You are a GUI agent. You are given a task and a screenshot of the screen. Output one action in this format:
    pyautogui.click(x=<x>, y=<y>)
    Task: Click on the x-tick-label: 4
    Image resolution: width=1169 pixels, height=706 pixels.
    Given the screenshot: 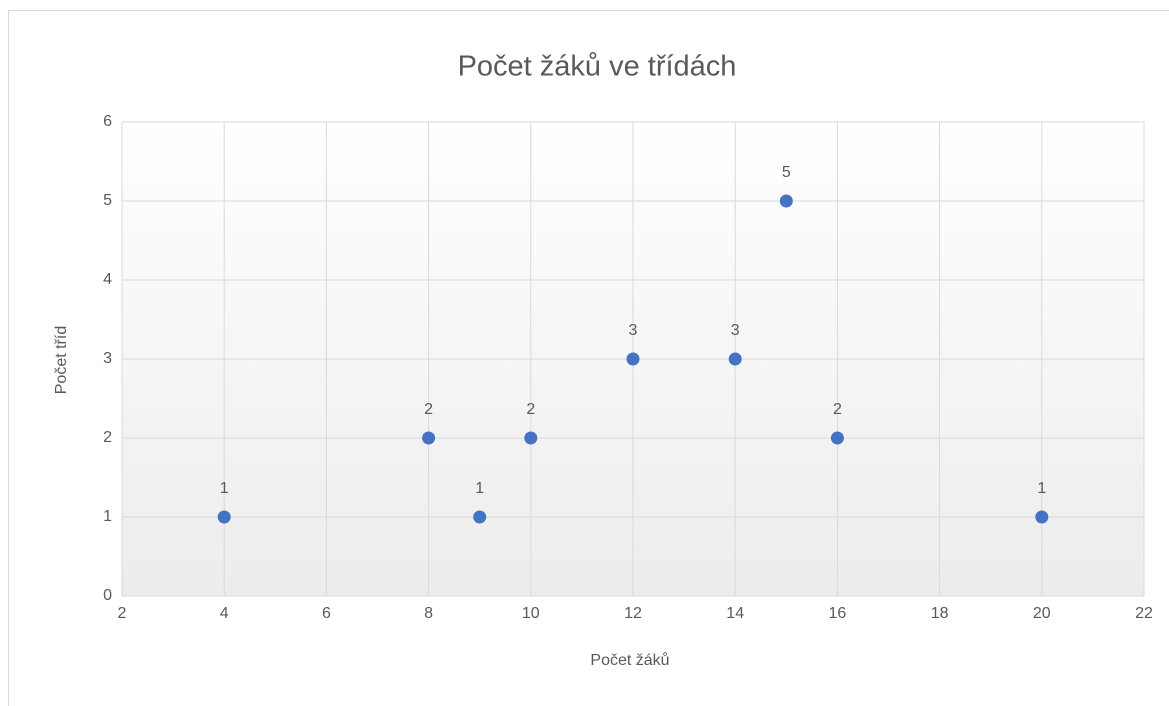 What is the action you would take?
    pyautogui.click(x=224, y=613)
    